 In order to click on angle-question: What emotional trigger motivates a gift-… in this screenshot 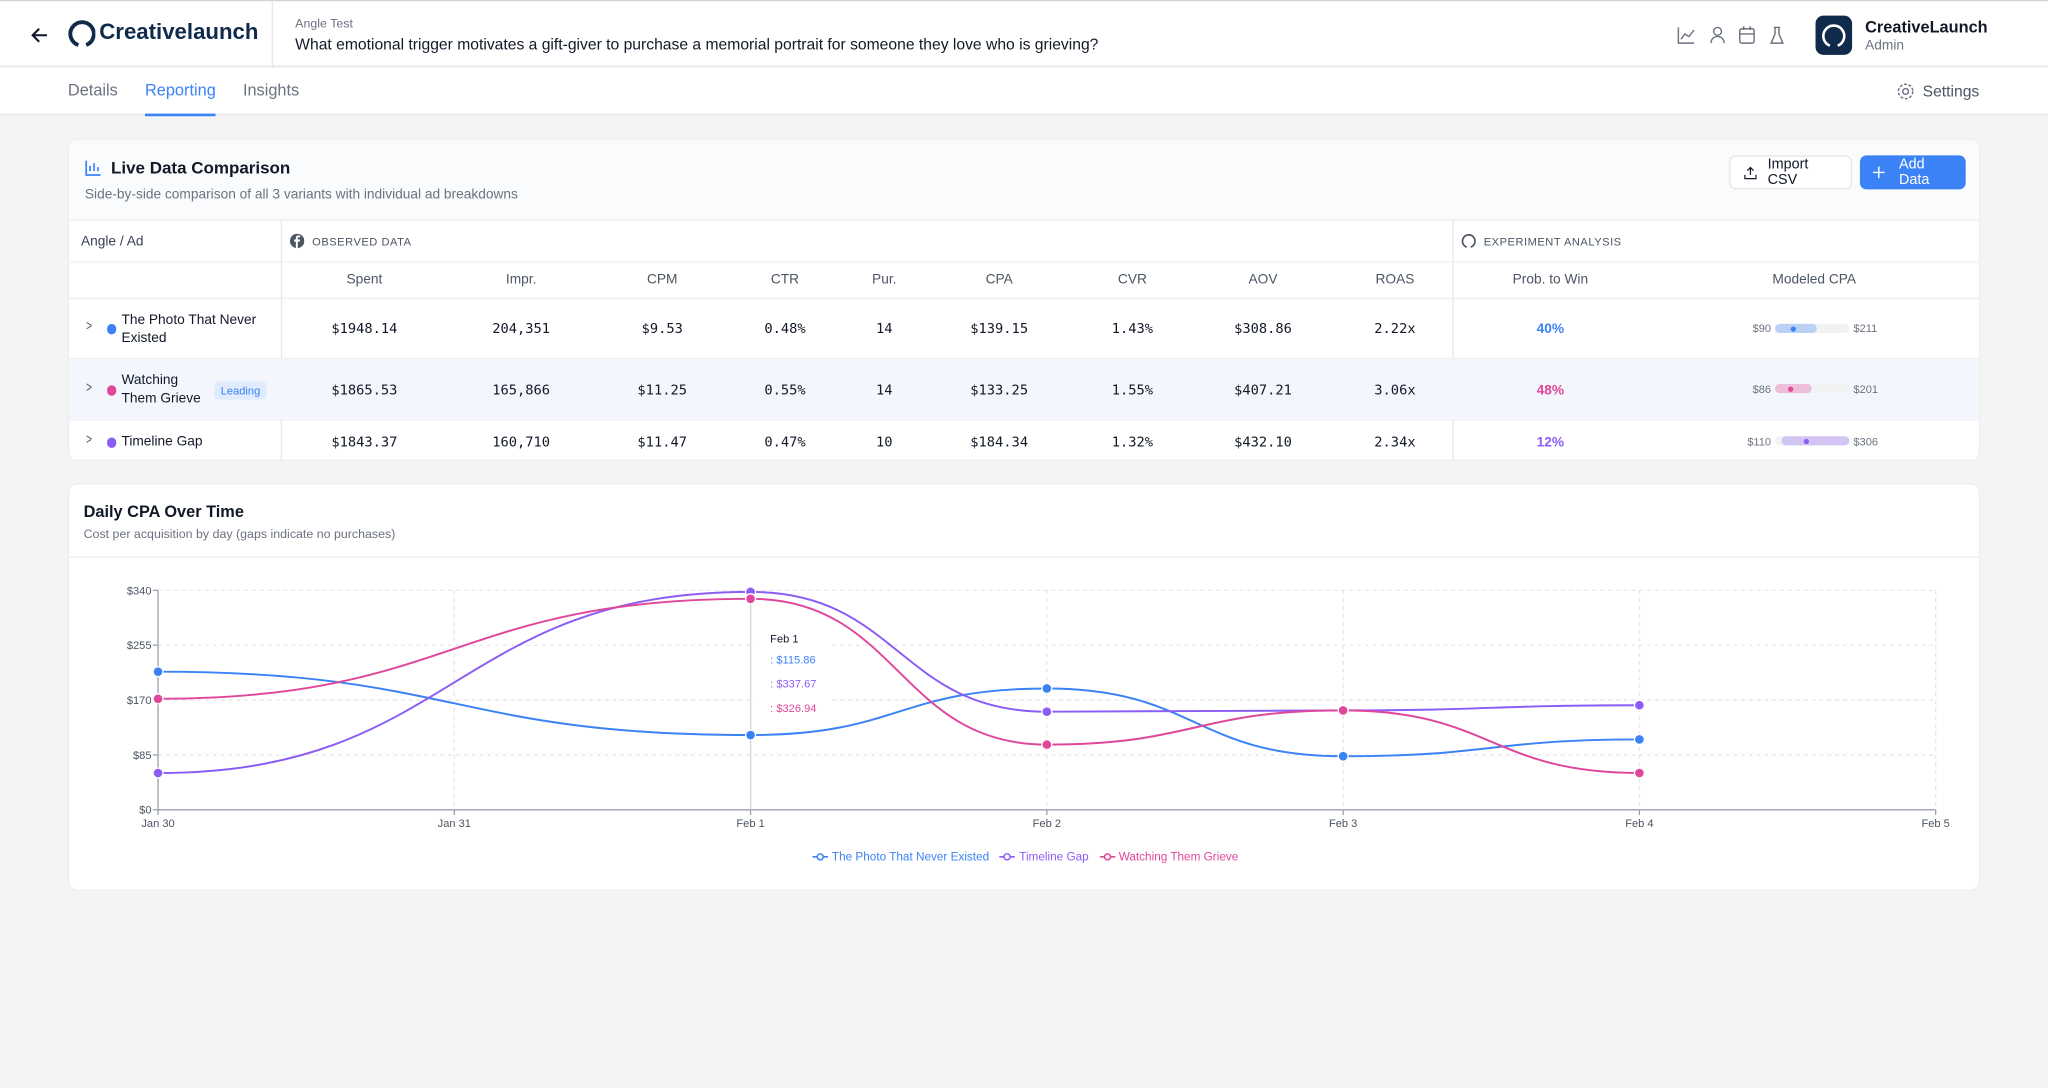, I will do `click(697, 44)`.